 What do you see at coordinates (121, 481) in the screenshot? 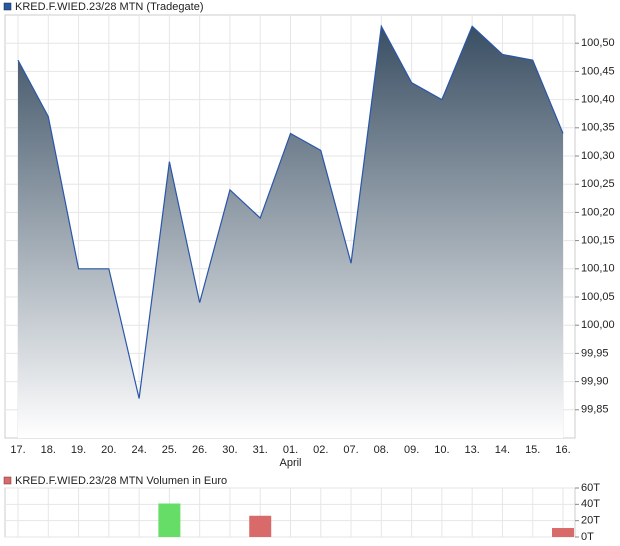
I see `volume-title: KRED.F.WIED.23/28 MTN Volumen in Euro` at bounding box center [121, 481].